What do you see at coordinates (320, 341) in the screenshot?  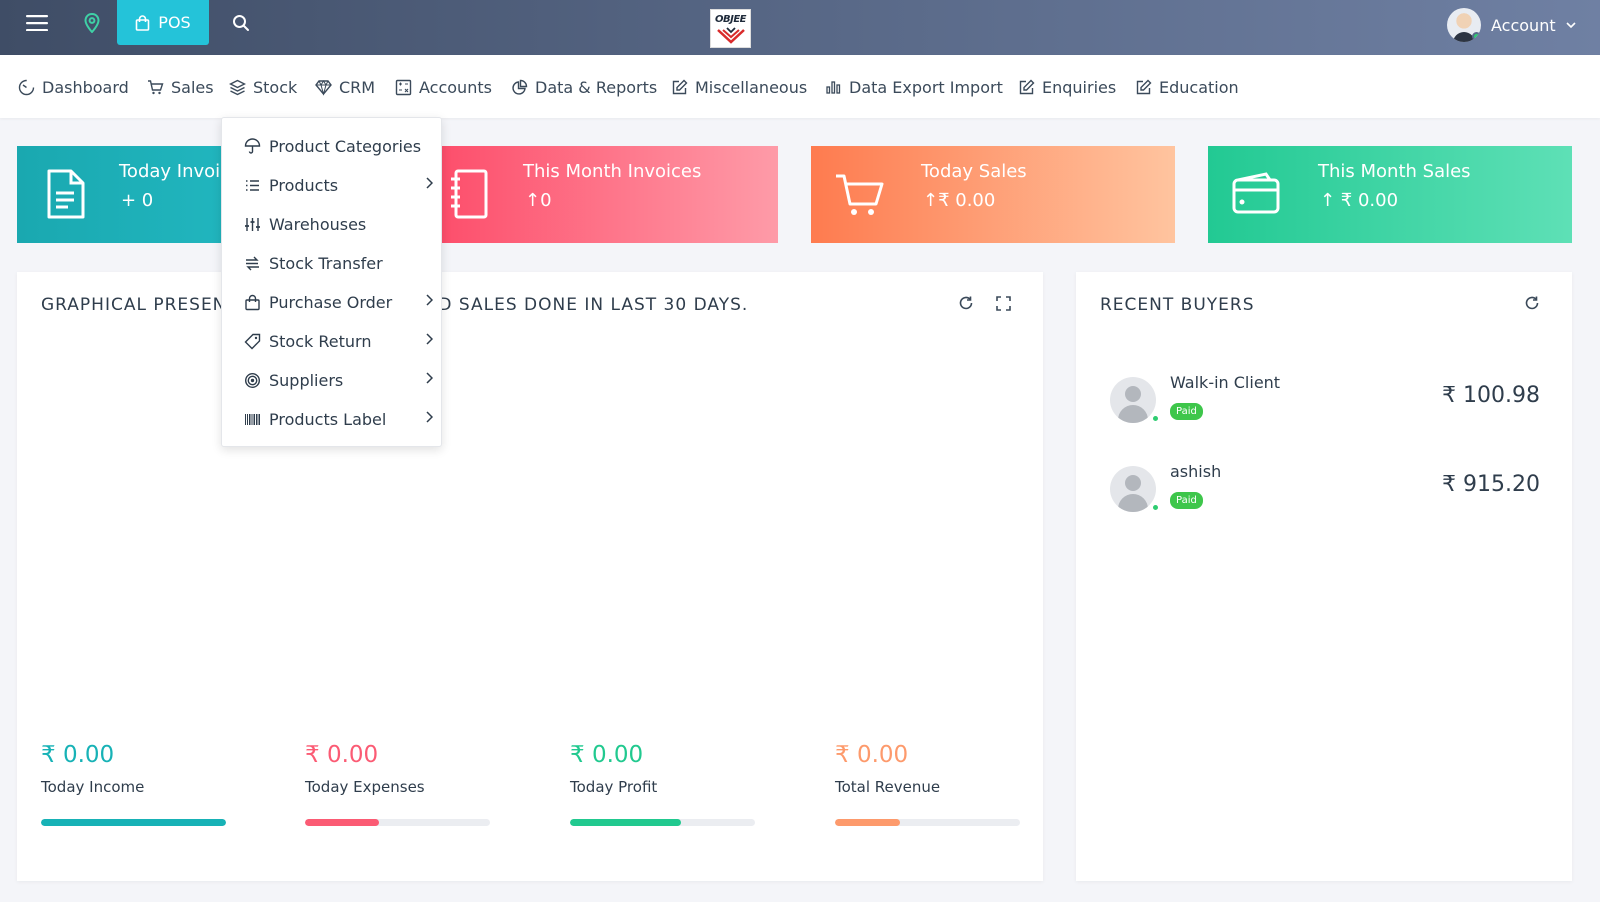 I see `menu-label: Stock Return` at bounding box center [320, 341].